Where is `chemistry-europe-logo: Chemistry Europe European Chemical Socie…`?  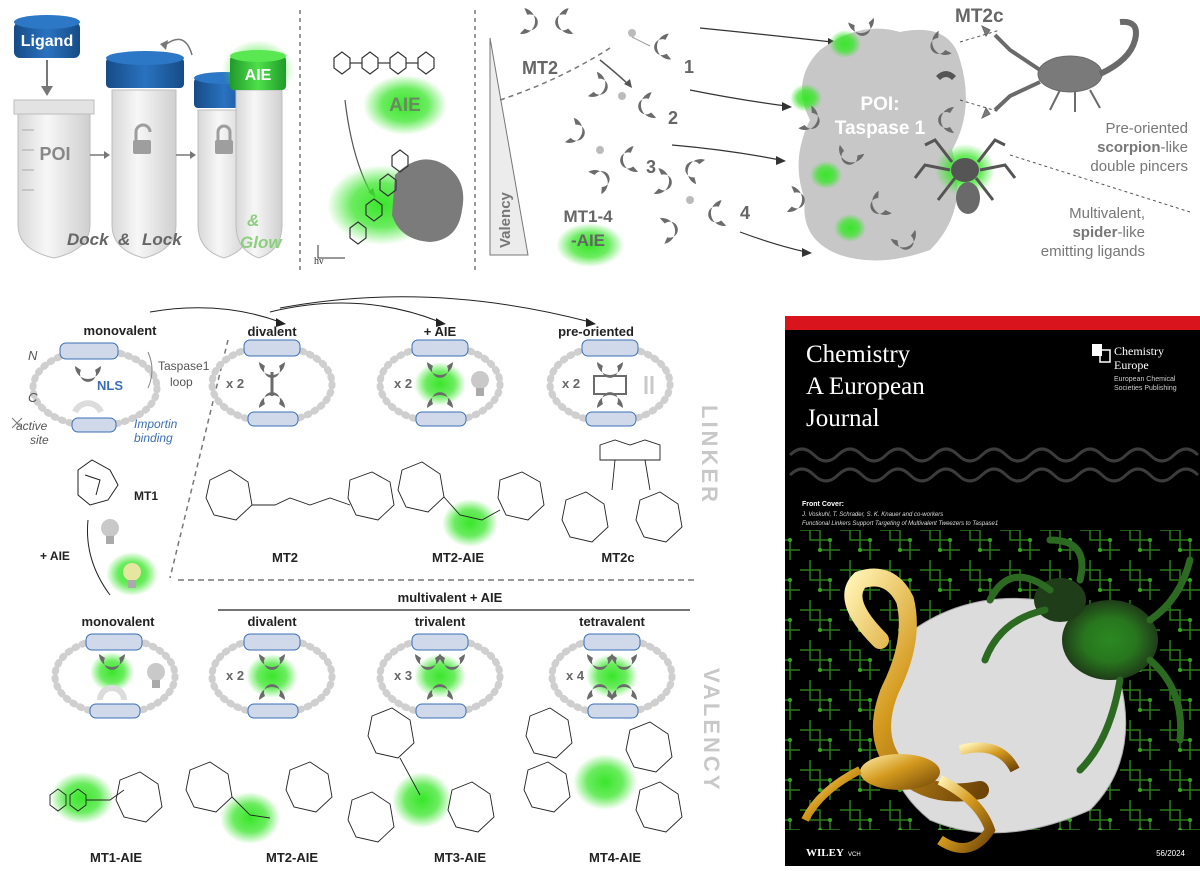
chemistry-europe-logo: Chemistry Europe European Chemical Socie… is located at coordinates (1134, 368).